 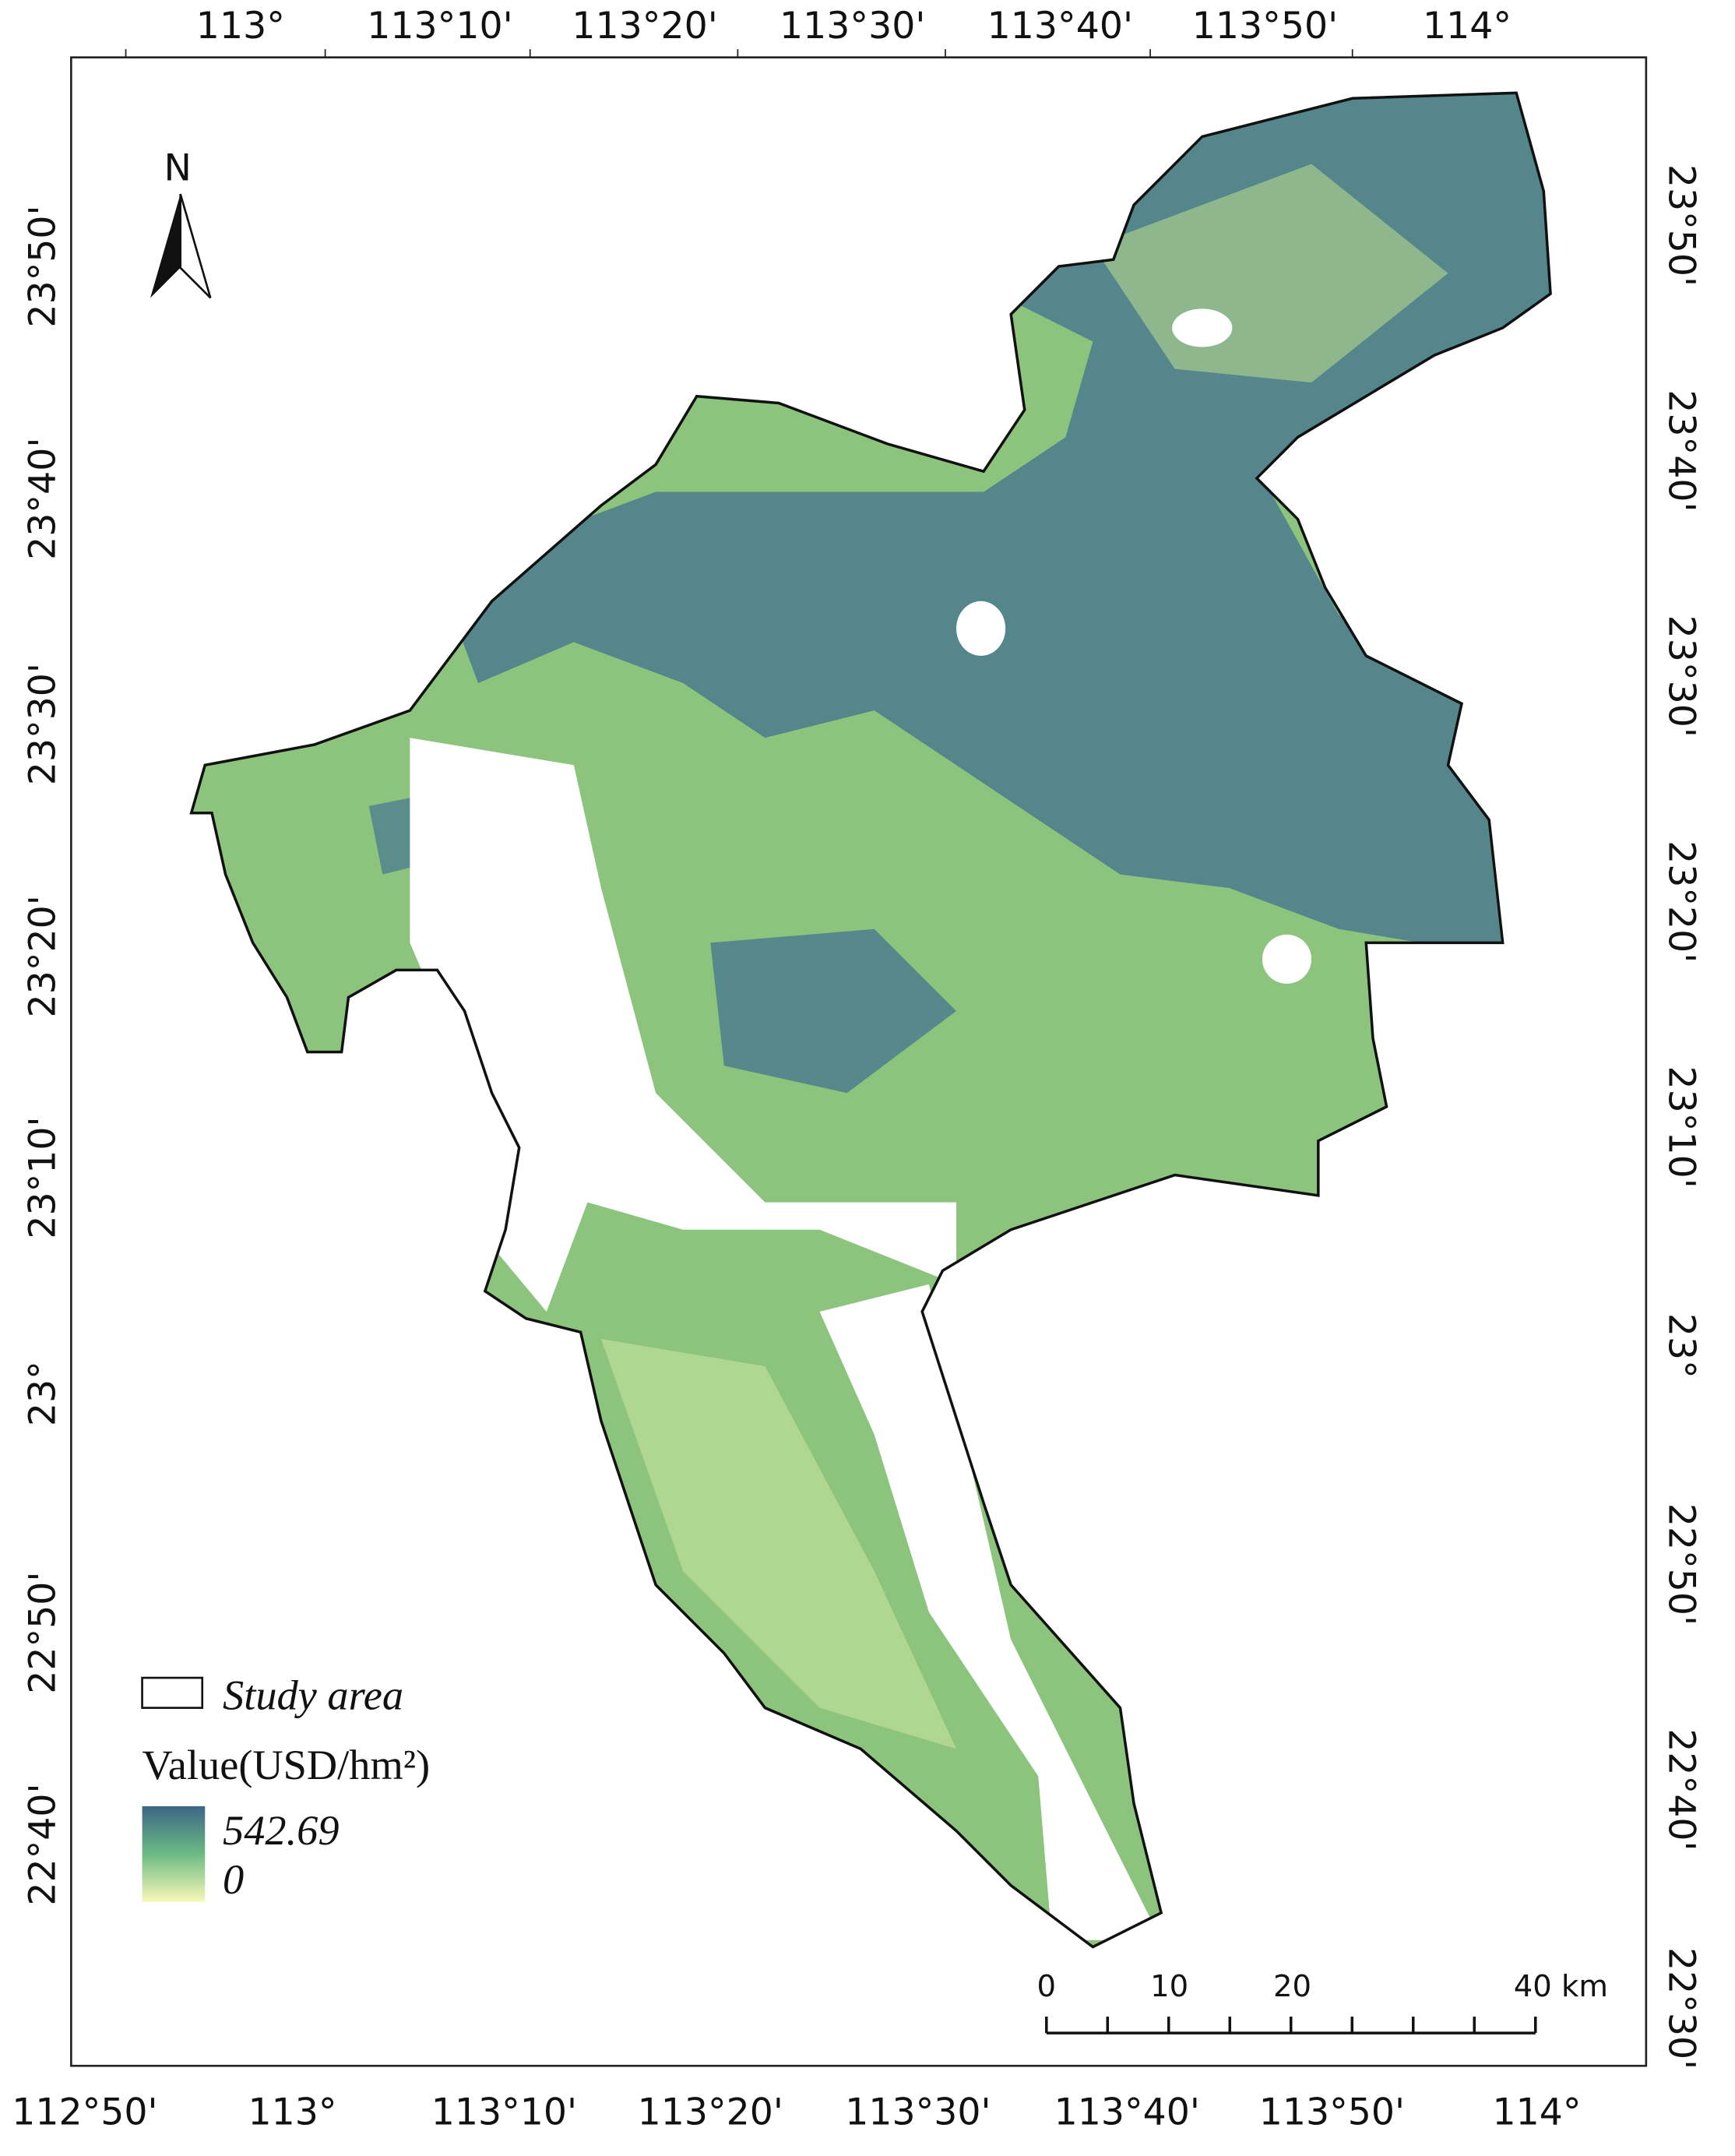 What do you see at coordinates (1681, 901) in the screenshot?
I see `right-lat-label: 23°20'` at bounding box center [1681, 901].